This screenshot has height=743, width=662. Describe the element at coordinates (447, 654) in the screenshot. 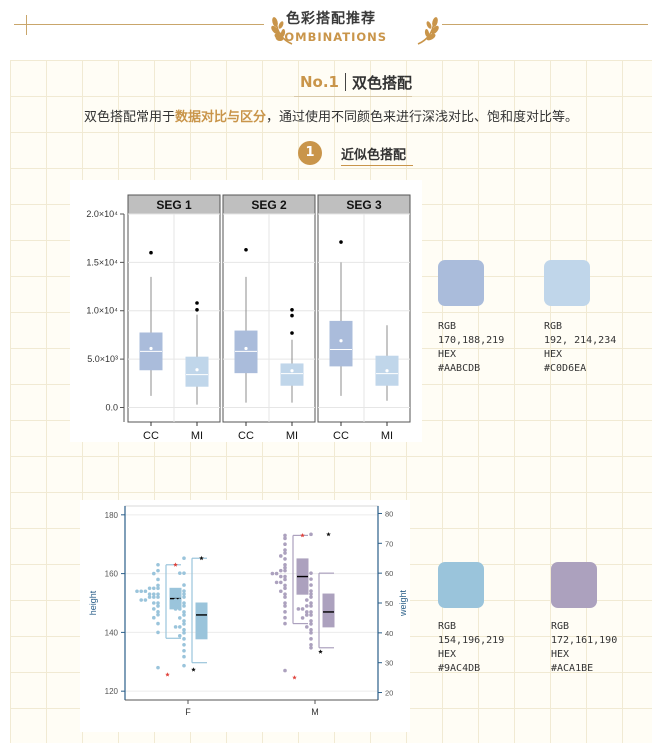

I see `swatch-3-hex-label: HEX` at that location.